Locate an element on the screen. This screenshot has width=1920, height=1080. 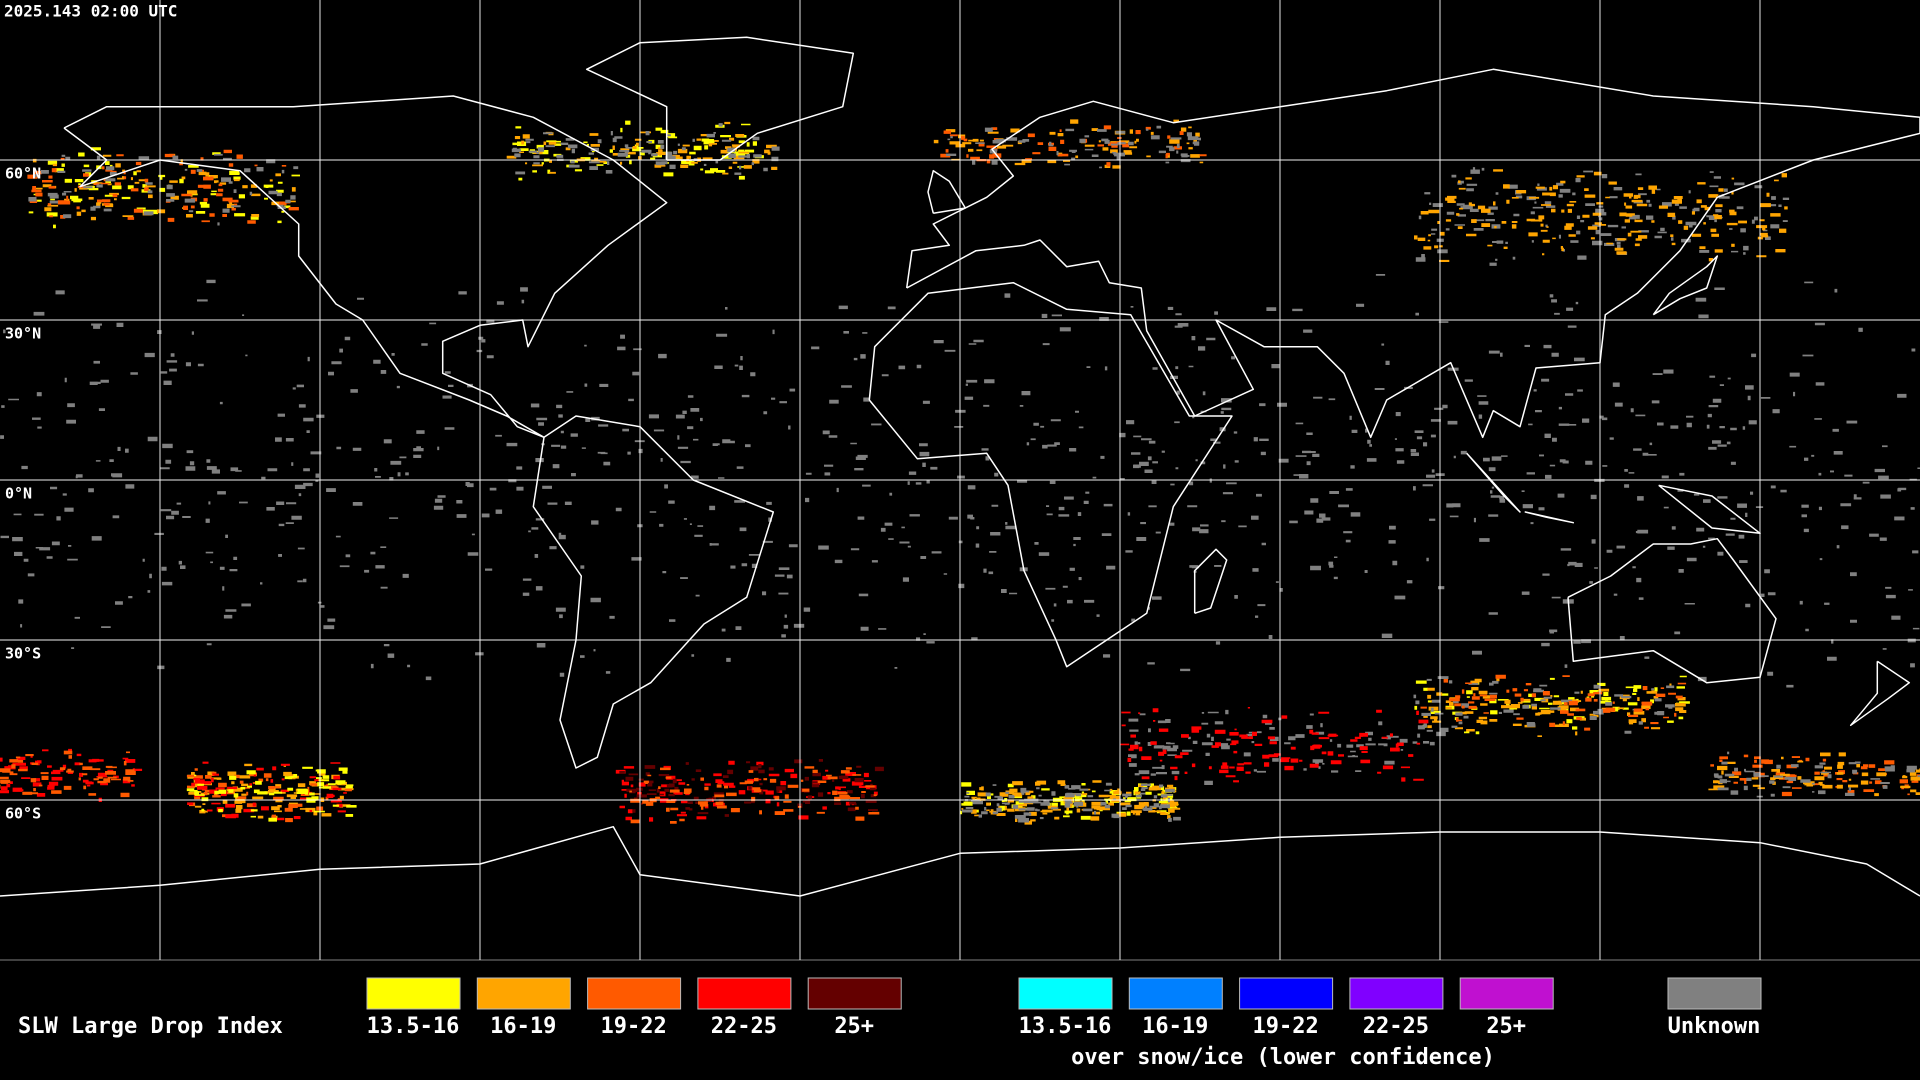
legend-title: SLW Large Drop Index is located at coordinates (150, 1026).